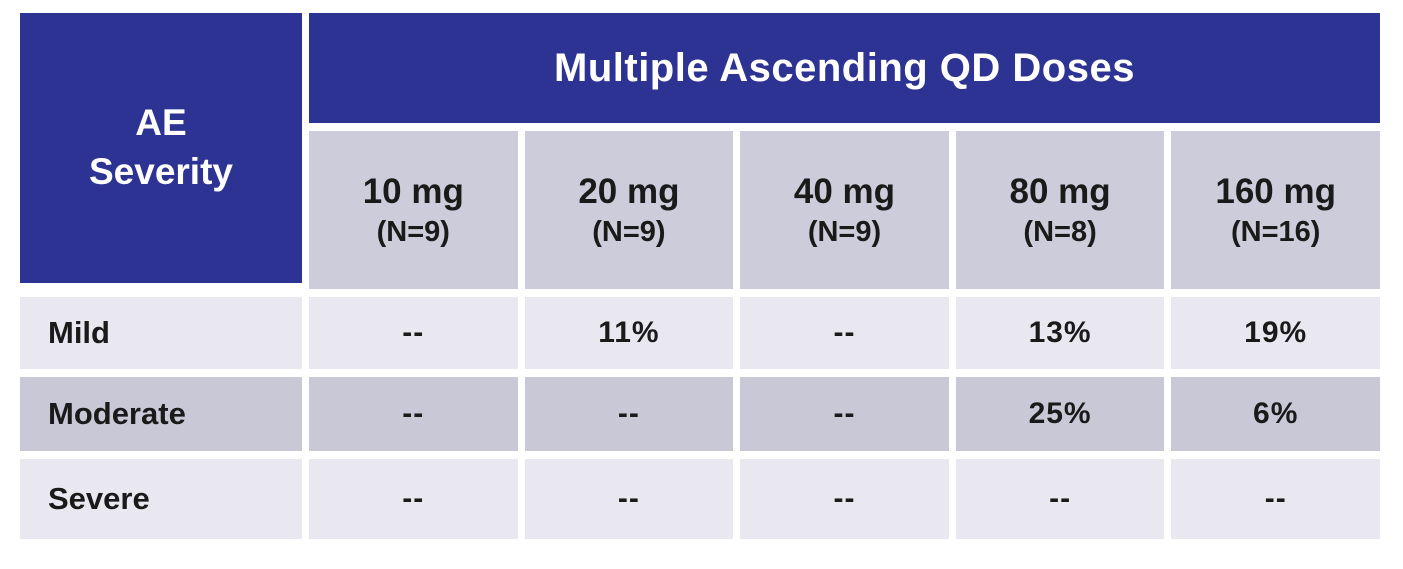  I want to click on n-label: (N=8), so click(1060, 231).